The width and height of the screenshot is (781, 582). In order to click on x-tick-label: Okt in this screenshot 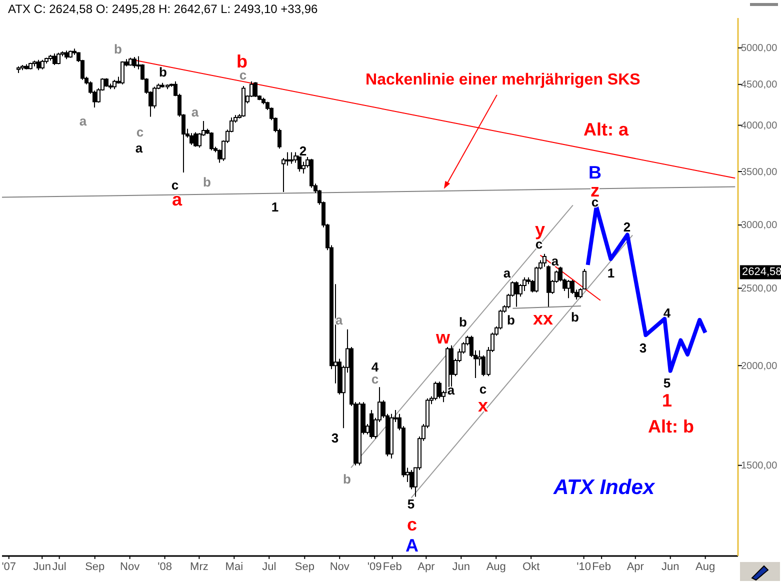, I will do `click(531, 566)`.